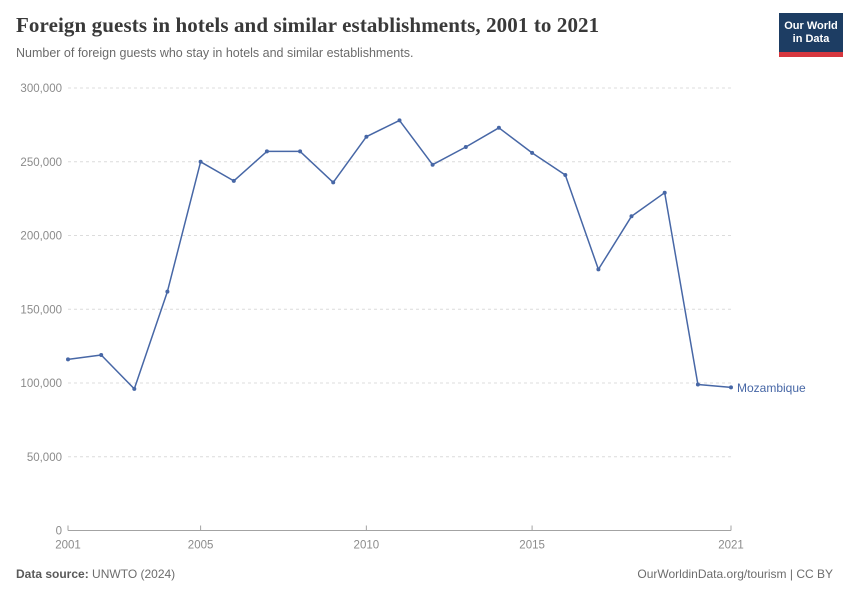  I want to click on y-tick-label: 150,000, so click(41, 310).